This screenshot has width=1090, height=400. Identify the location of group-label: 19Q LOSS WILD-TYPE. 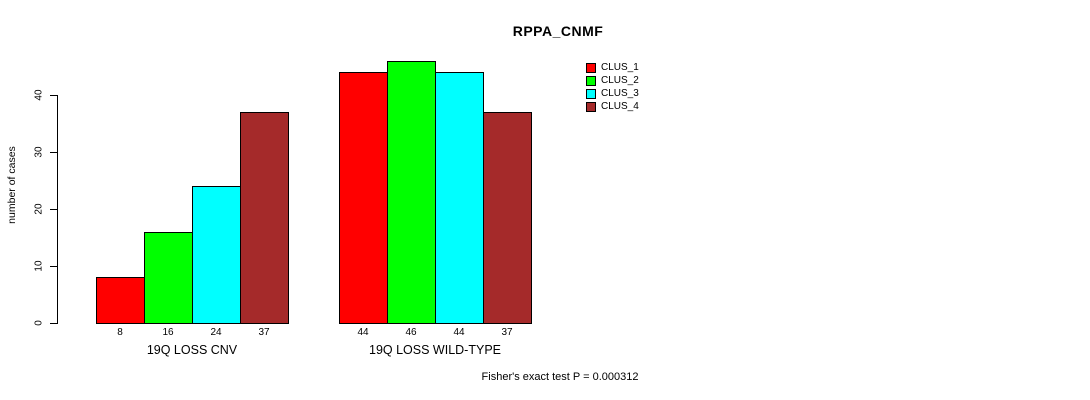
(435, 350).